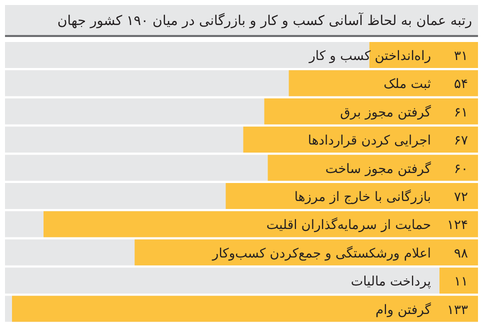 This screenshot has height=333, width=483. I want to click on value-label: ۷۲, so click(461, 197).